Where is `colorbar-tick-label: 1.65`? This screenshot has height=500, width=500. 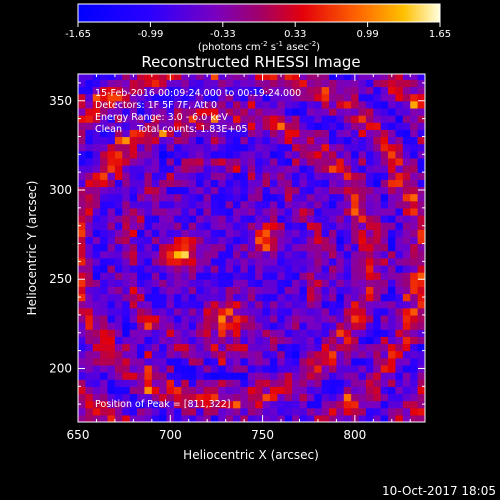
colorbar-tick-label: 1.65 is located at coordinates (440, 34).